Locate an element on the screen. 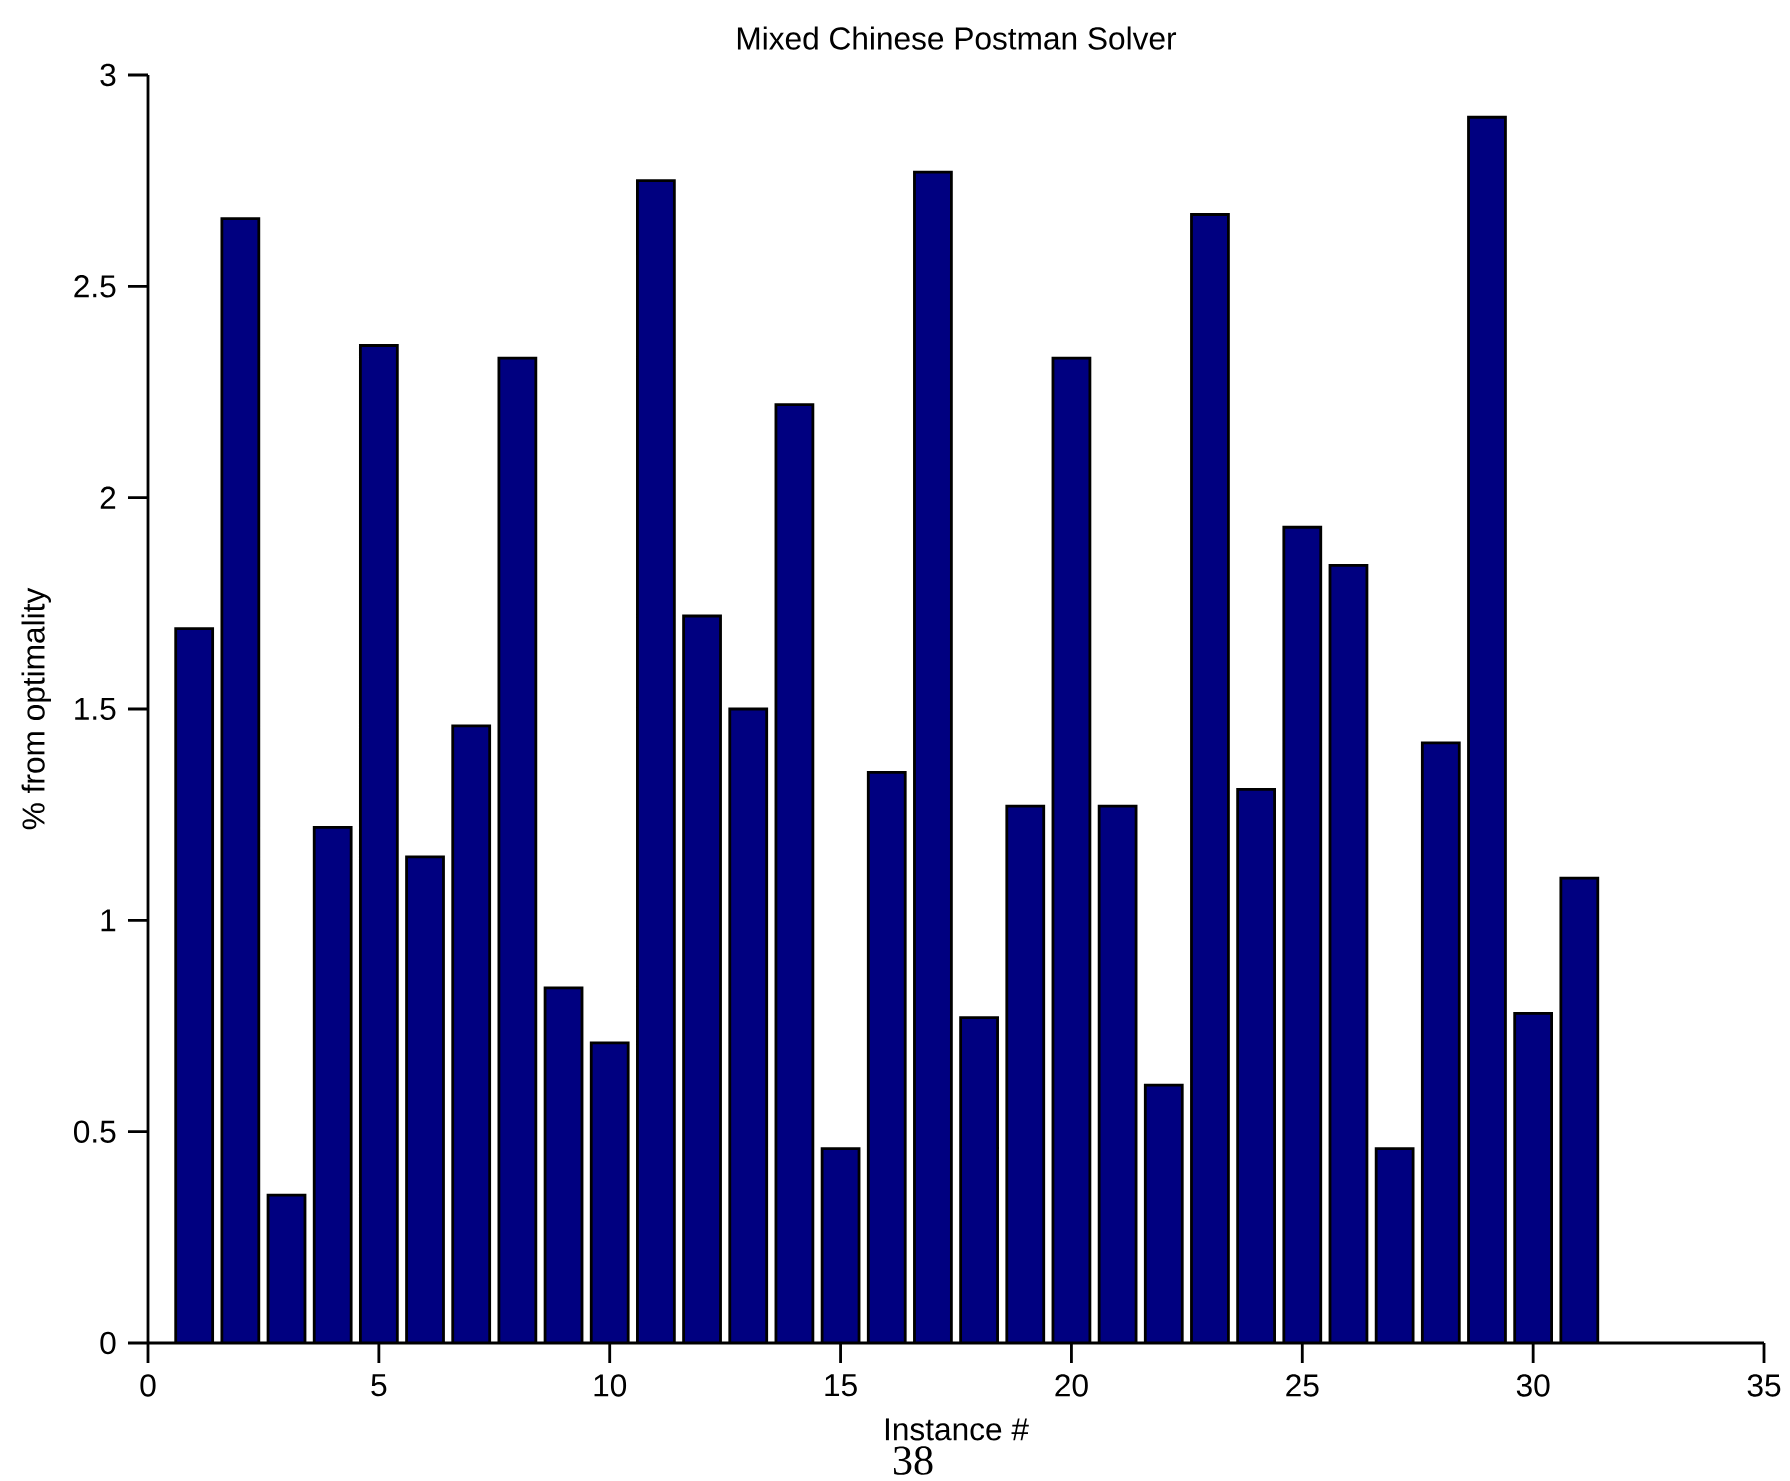 The image size is (1790, 1481). x-tick-label: 5 is located at coordinates (379, 1385).